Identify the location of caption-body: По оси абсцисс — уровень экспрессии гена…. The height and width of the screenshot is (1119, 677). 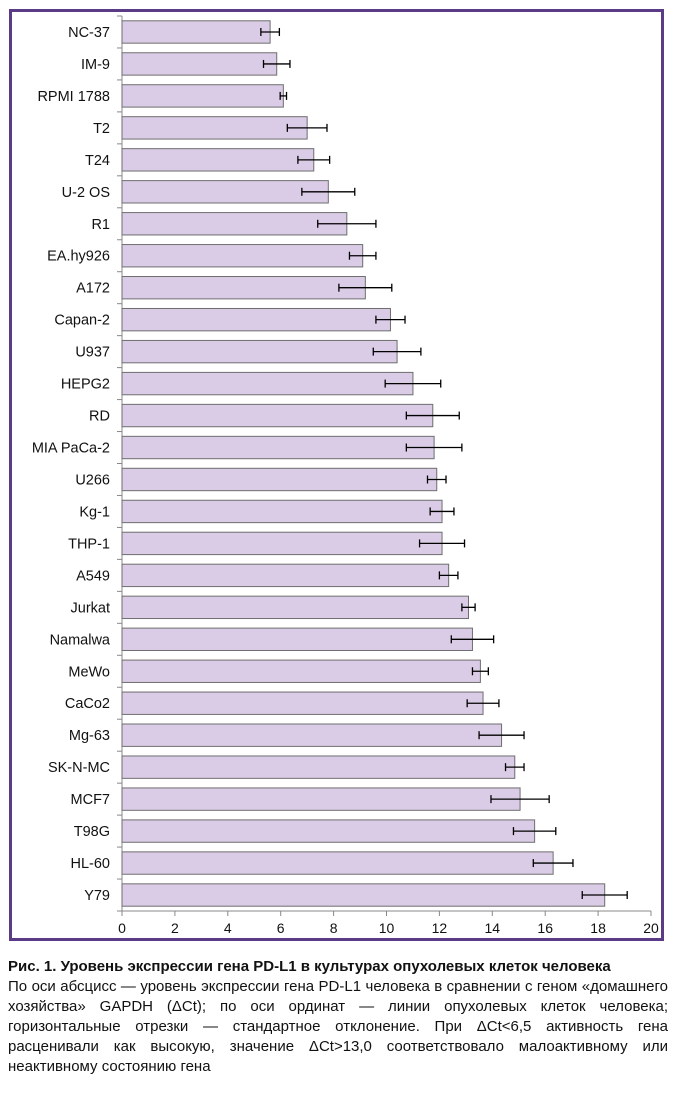
(338, 1026).